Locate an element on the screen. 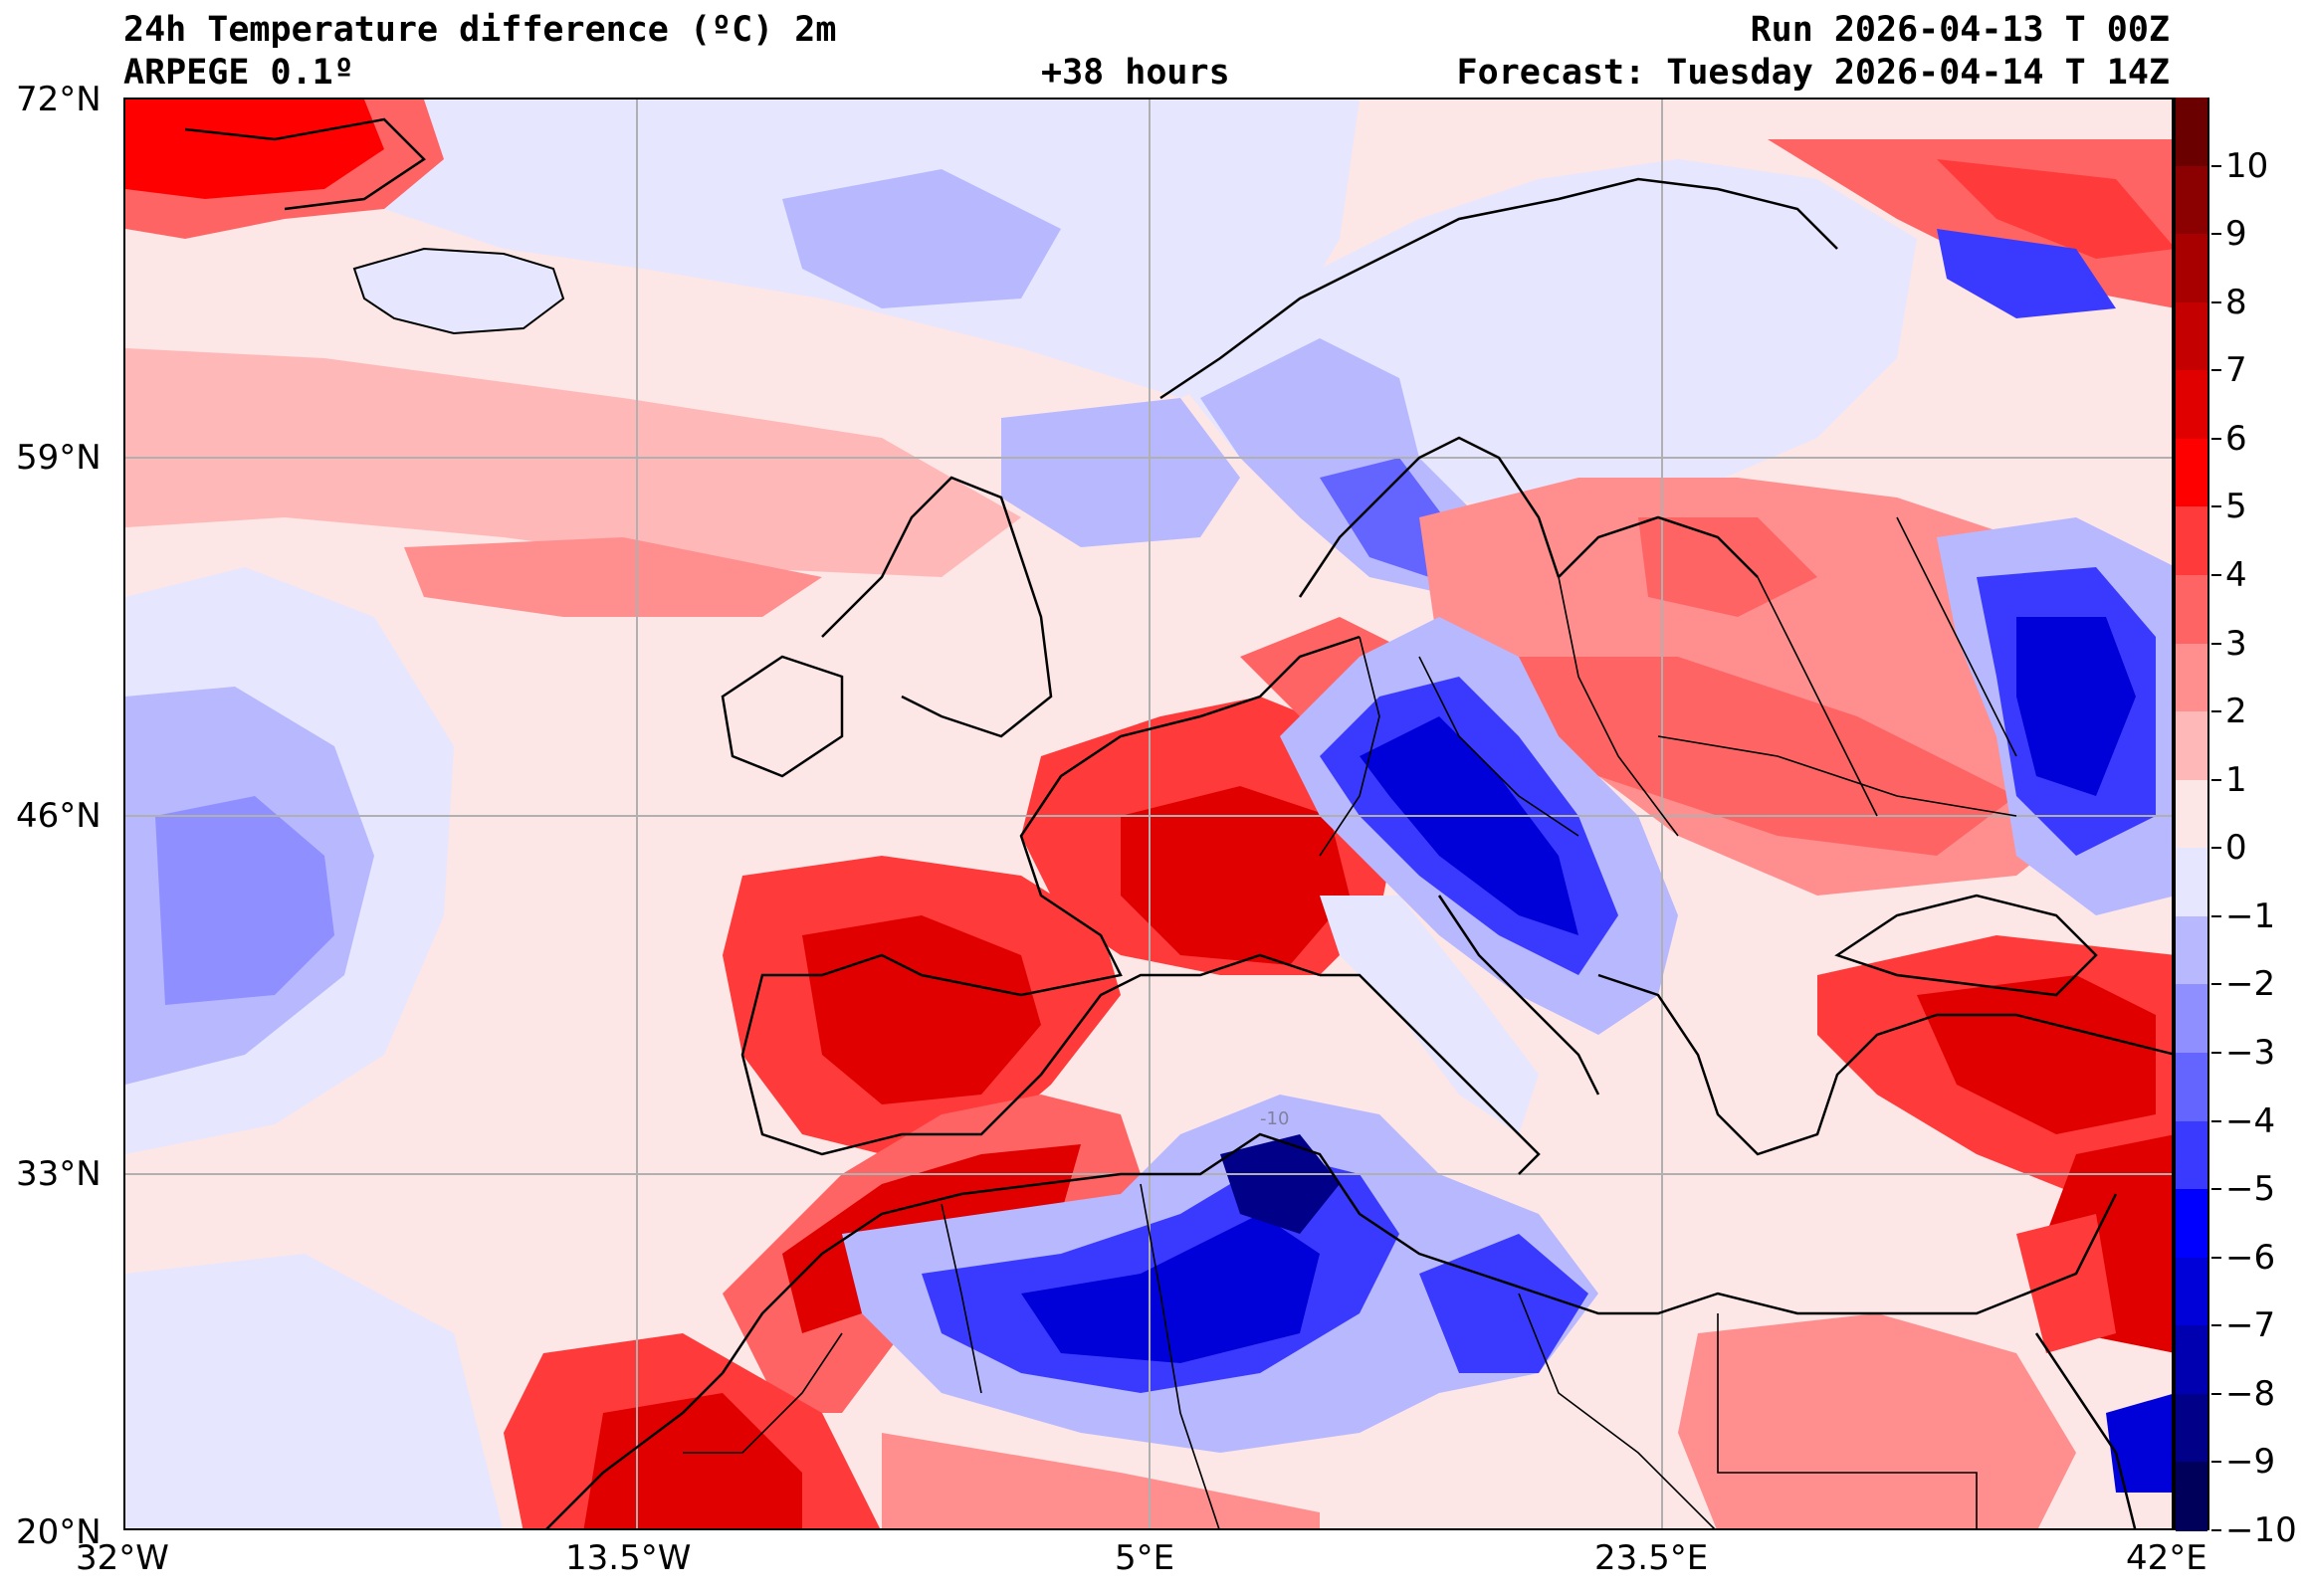 The height and width of the screenshot is (1596, 2309). colorbar-label: 8 is located at coordinates (2236, 302).